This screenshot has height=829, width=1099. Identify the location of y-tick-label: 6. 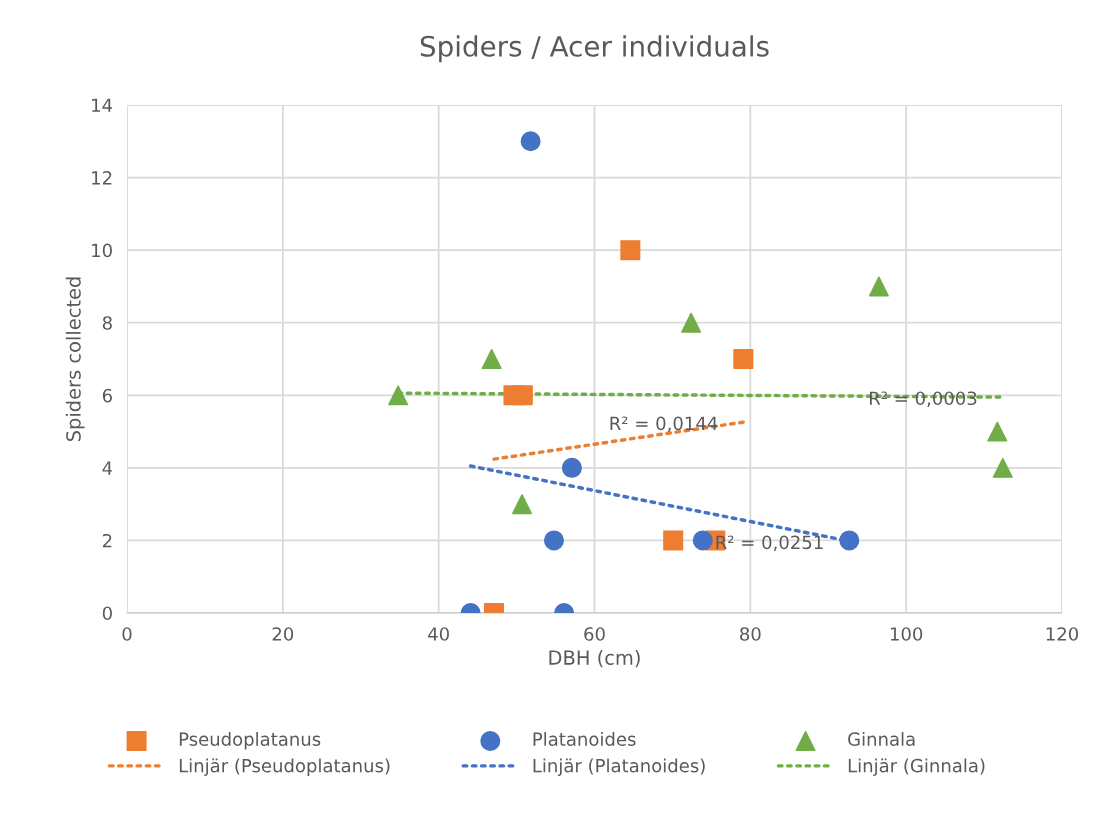
(107, 395).